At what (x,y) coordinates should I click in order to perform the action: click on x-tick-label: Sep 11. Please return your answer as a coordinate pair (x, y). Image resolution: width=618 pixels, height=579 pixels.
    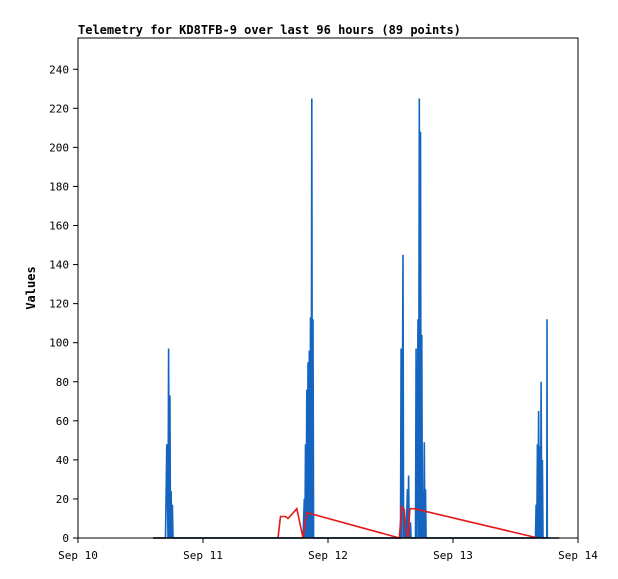
    Looking at the image, I should click on (203, 555).